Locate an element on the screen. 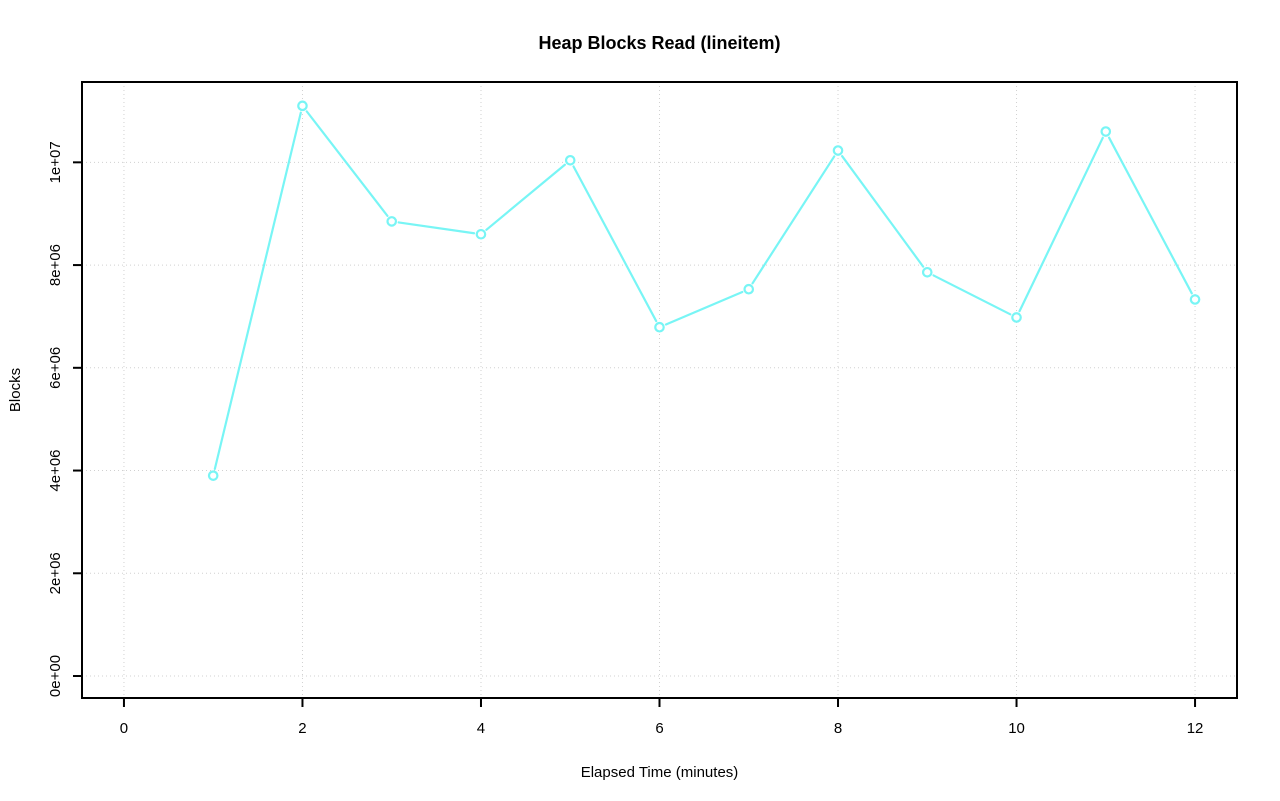  x-tick-label: 12 is located at coordinates (1195, 728).